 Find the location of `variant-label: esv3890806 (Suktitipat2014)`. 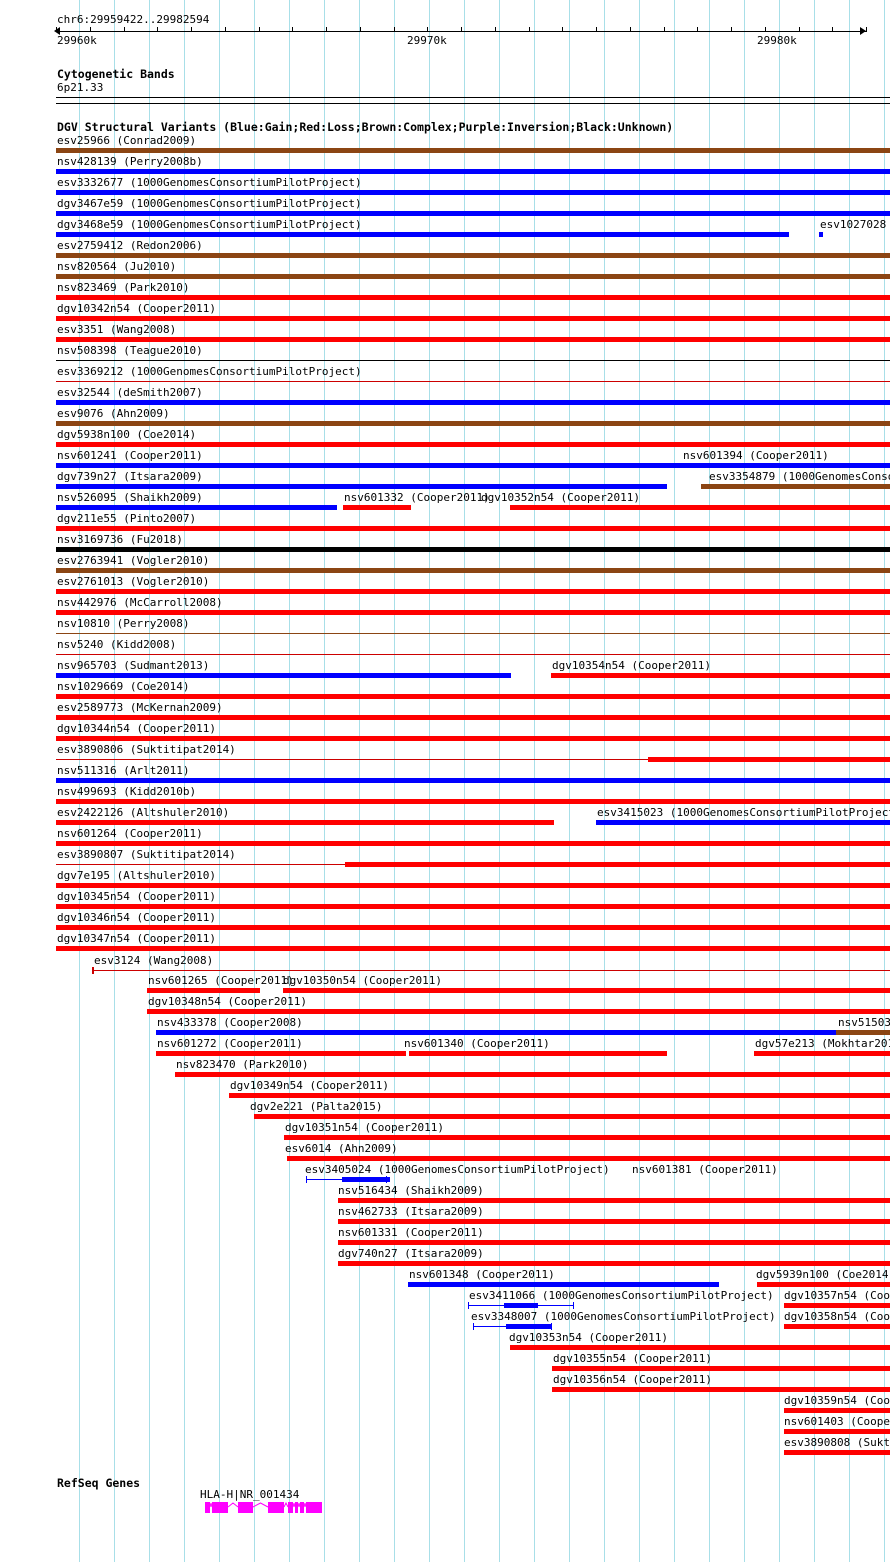

variant-label: esv3890806 (Suktitipat2014) is located at coordinates (146, 749).